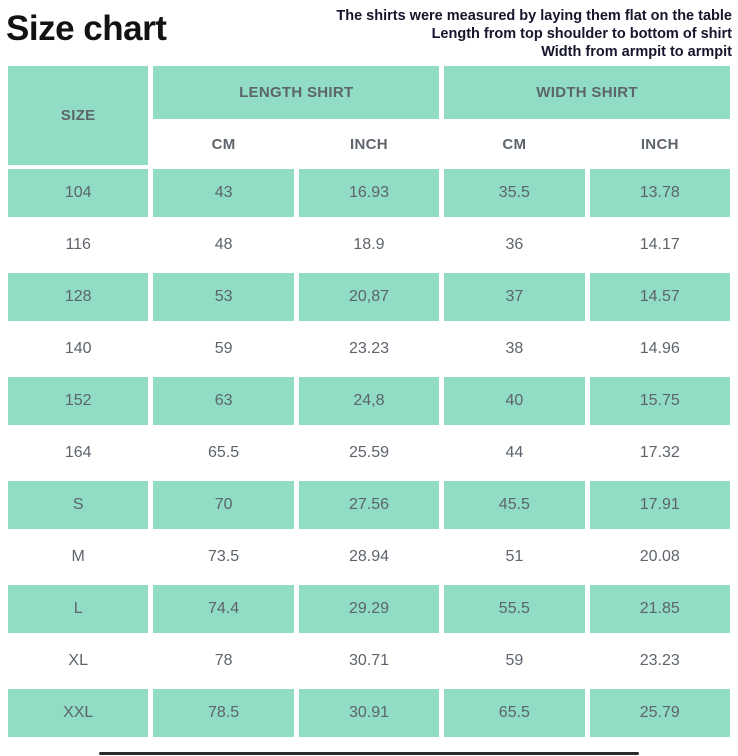  Describe the element at coordinates (78, 661) in the screenshot. I see `cell-size: XL` at that location.